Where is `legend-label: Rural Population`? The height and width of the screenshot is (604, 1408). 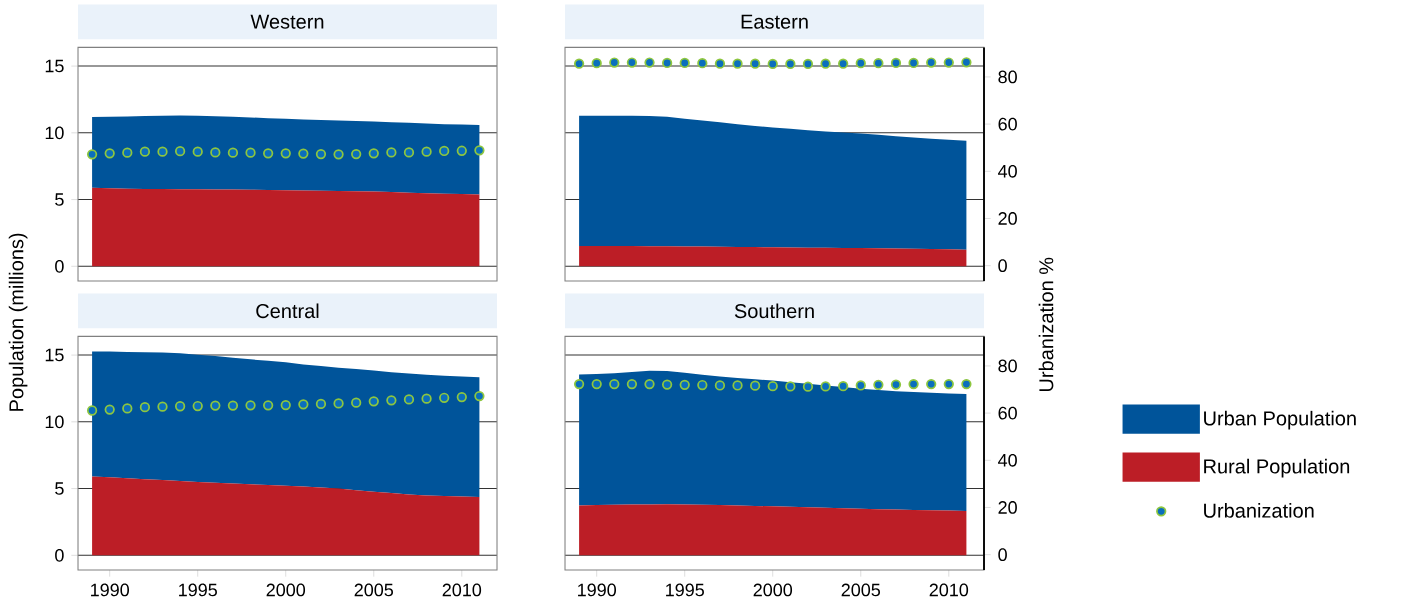
legend-label: Rural Population is located at coordinates (1277, 468).